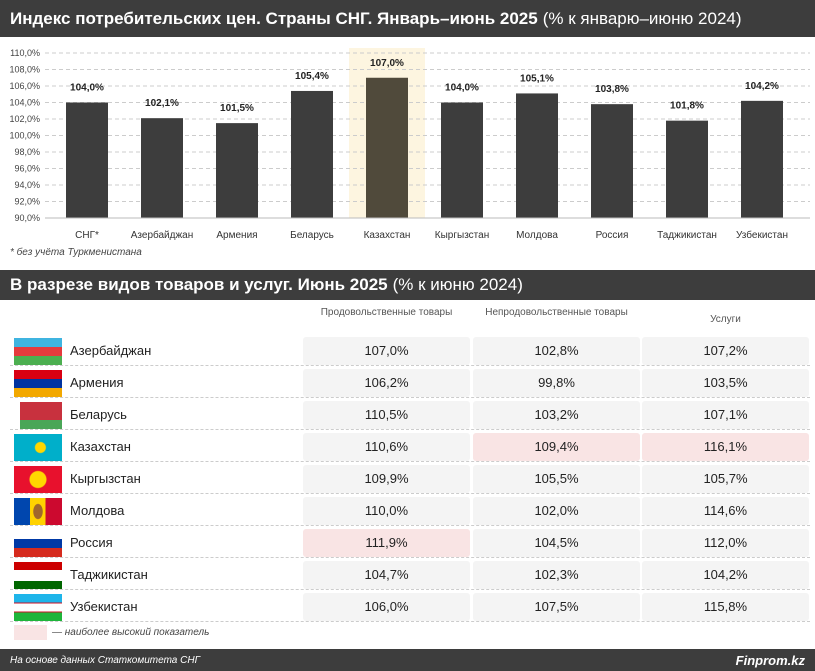 The width and height of the screenshot is (815, 671). What do you see at coordinates (38, 479) in the screenshot?
I see `flag-kyrgyzstan-icon` at bounding box center [38, 479].